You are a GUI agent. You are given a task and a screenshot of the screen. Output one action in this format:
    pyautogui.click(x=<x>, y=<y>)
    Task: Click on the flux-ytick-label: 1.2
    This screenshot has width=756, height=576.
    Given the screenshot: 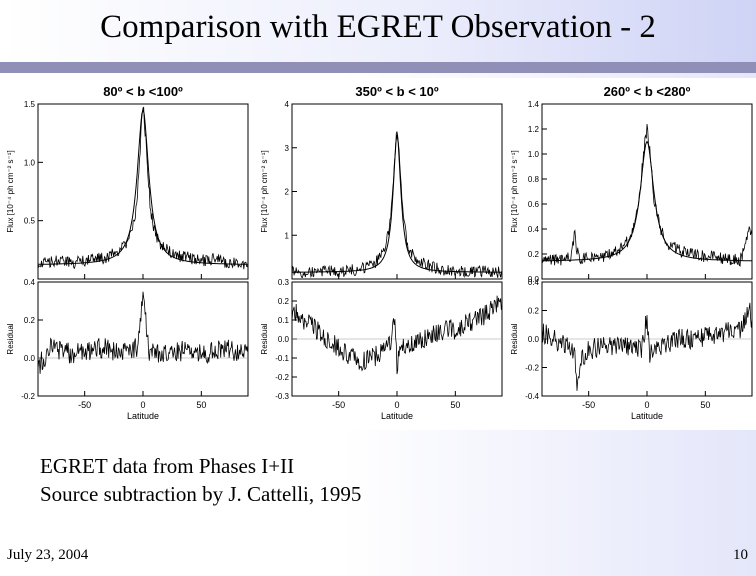 What is the action you would take?
    pyautogui.click(x=534, y=129)
    